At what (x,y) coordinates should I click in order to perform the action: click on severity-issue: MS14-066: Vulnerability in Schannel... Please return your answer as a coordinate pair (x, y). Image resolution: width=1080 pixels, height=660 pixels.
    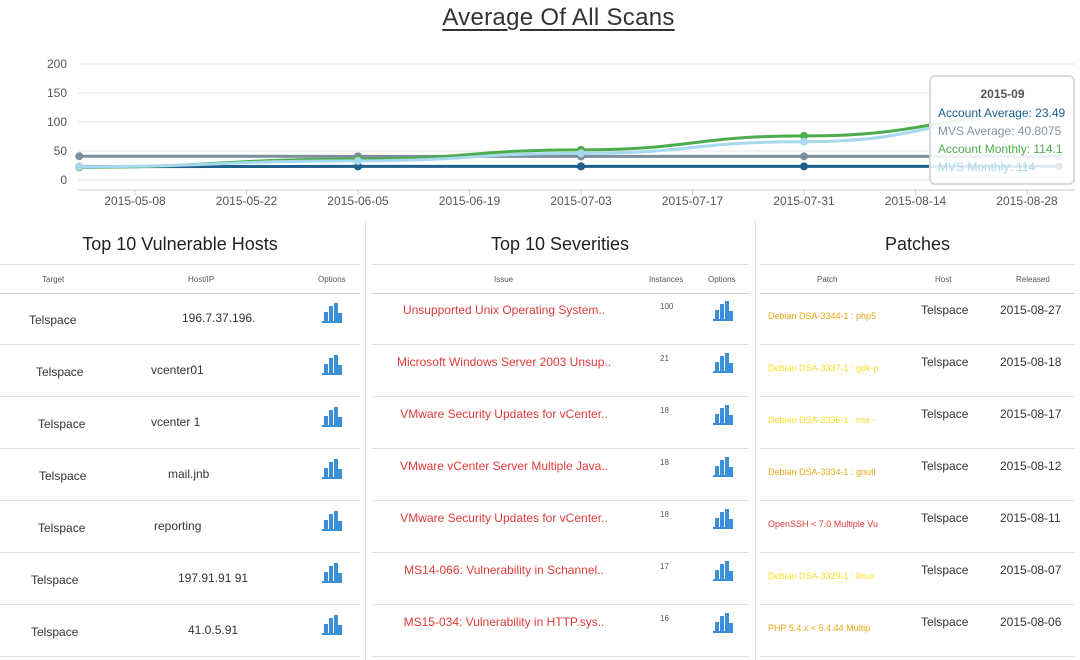
    Looking at the image, I should click on (504, 570).